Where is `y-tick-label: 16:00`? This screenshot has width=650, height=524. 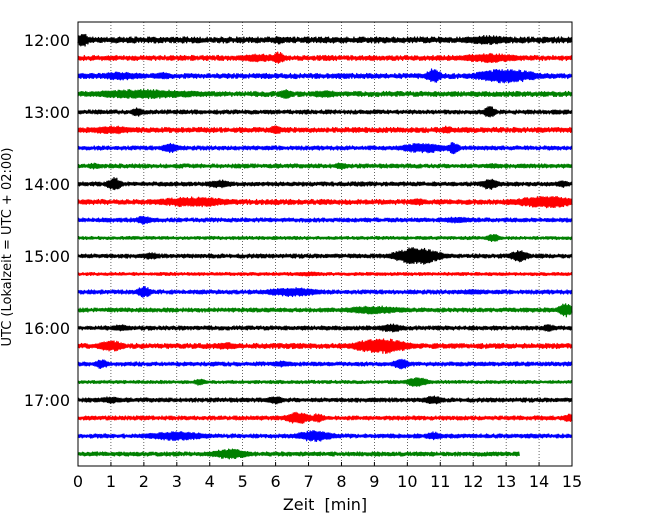
y-tick-label: 16:00 is located at coordinates (47, 328).